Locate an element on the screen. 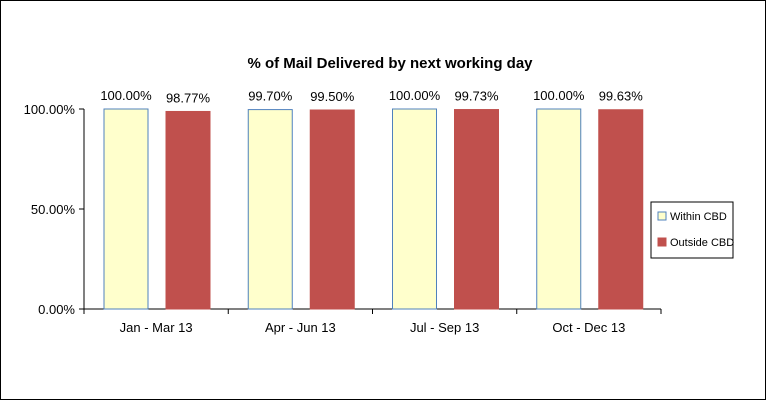 The width and height of the screenshot is (766, 400). y-tick-label: 0.00% is located at coordinates (56, 309).